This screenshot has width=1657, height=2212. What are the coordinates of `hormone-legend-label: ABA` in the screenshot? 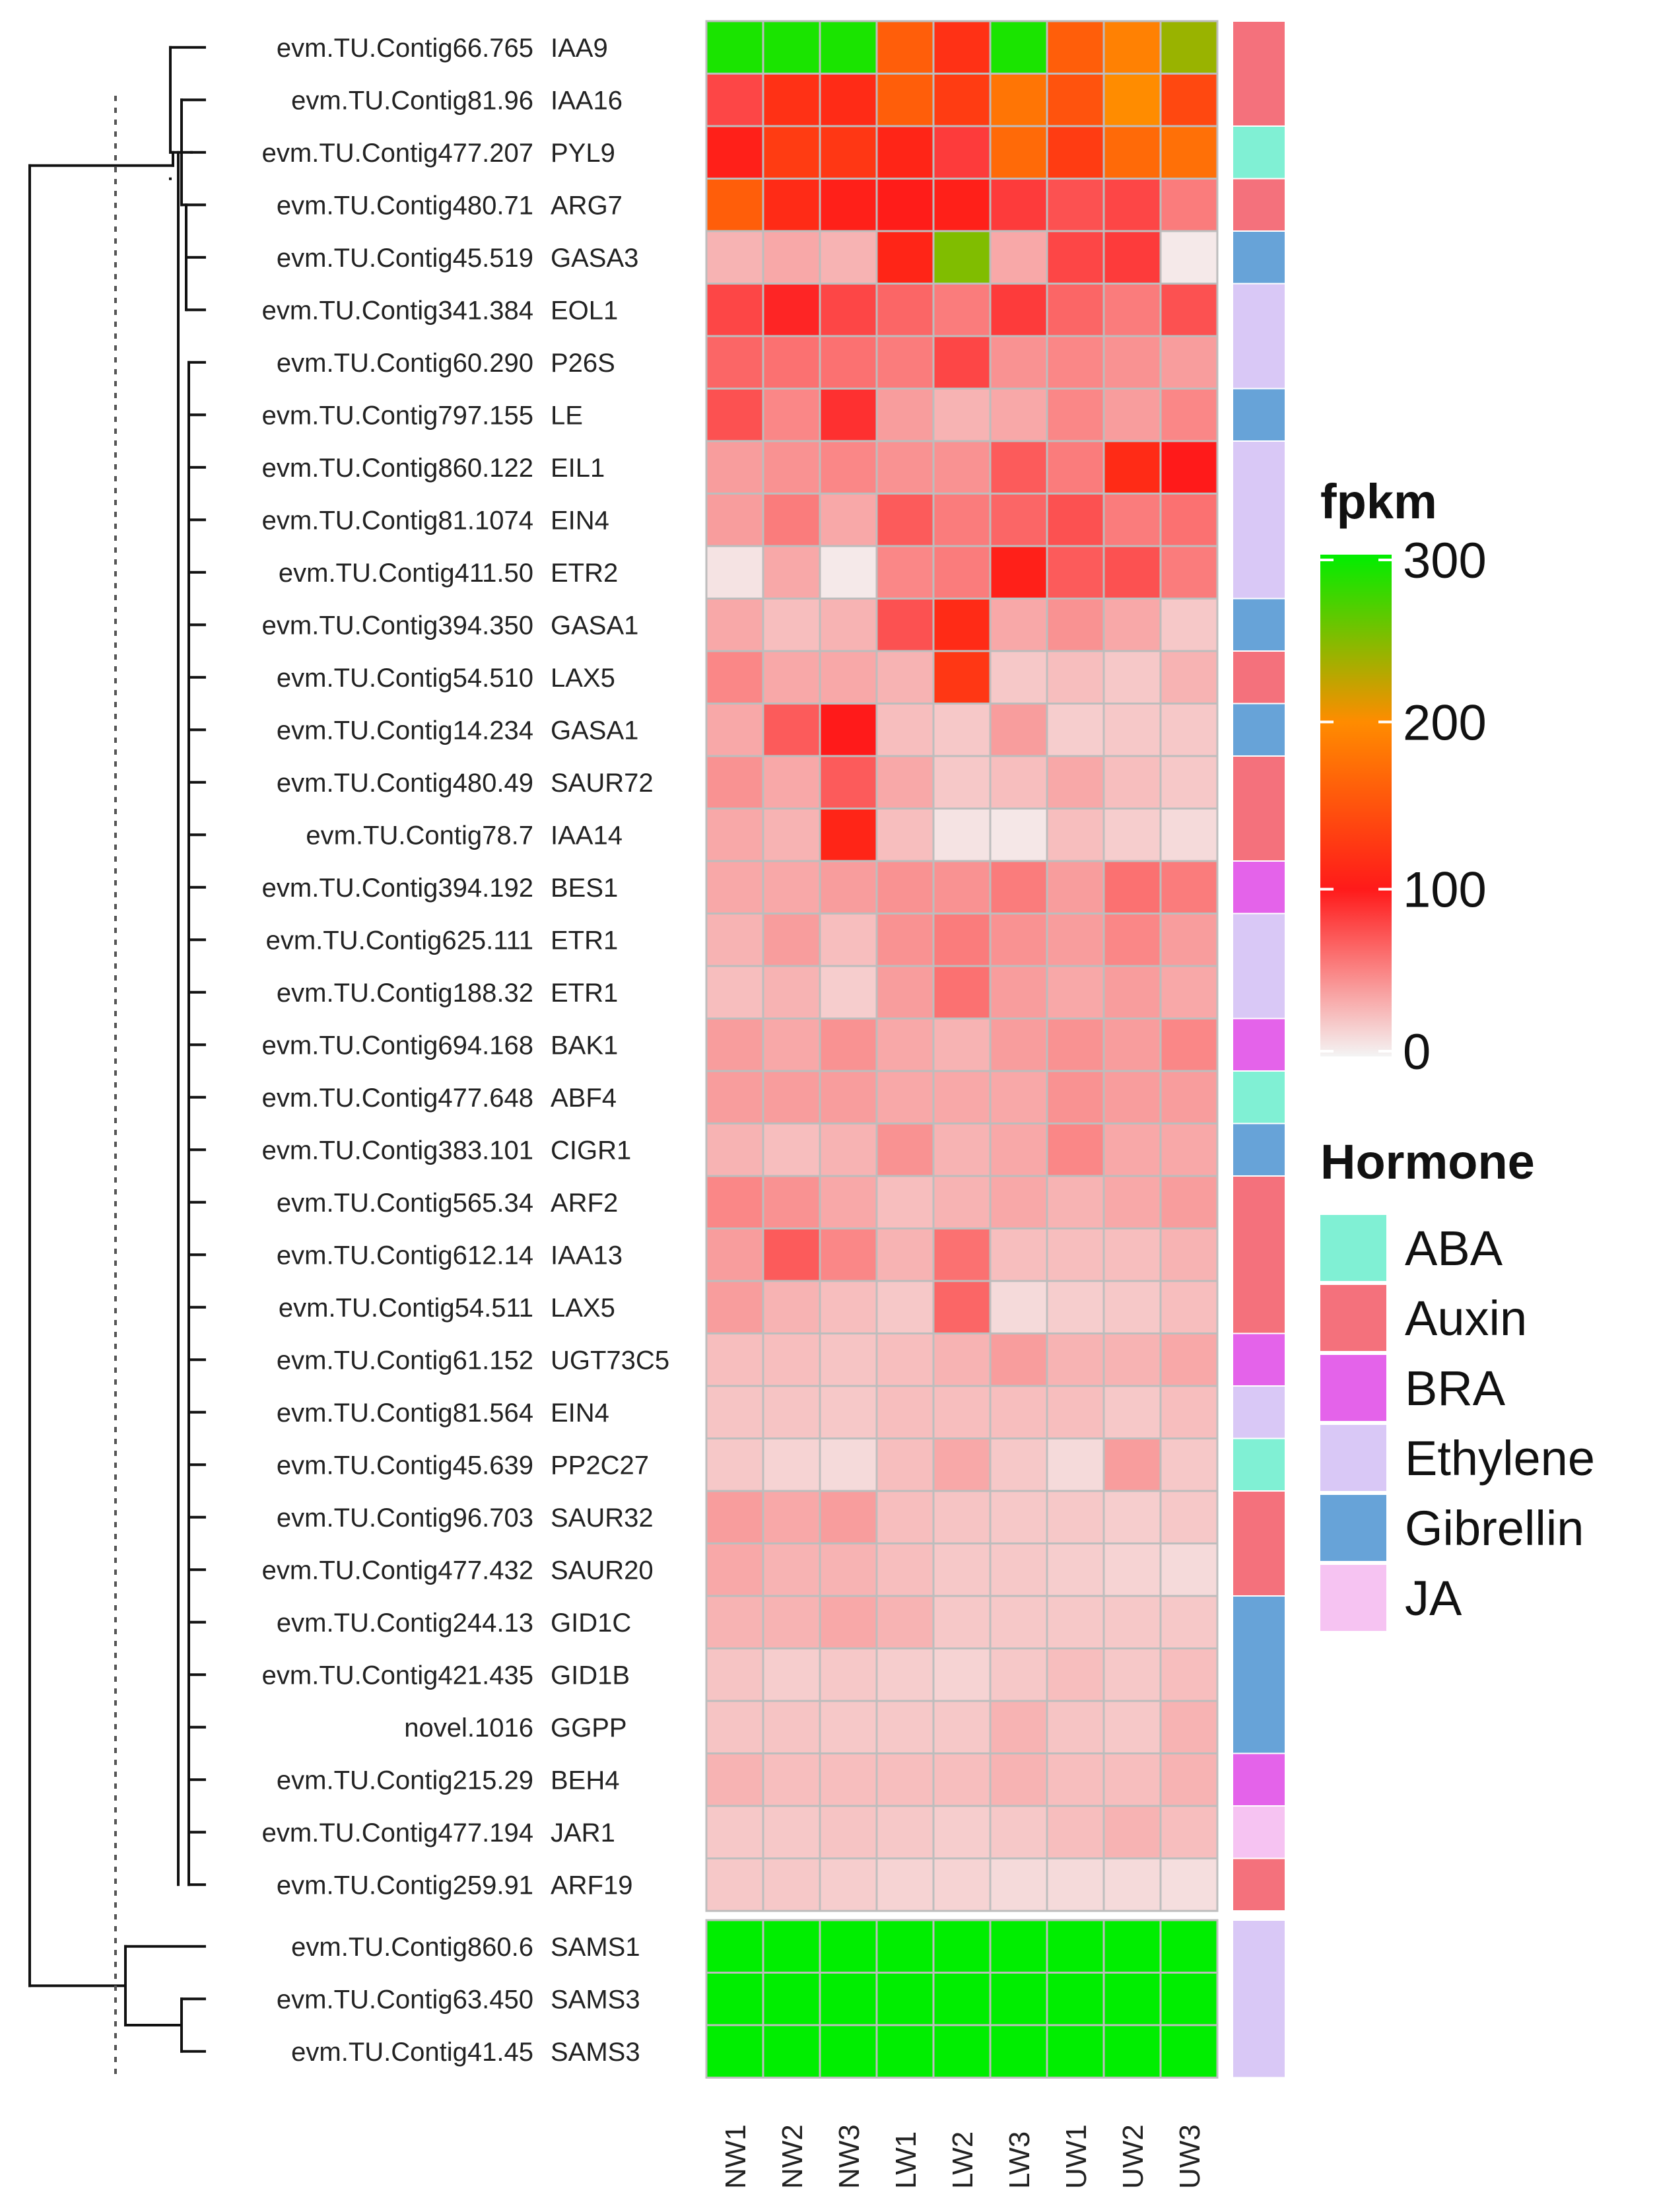 It's located at (1454, 1249).